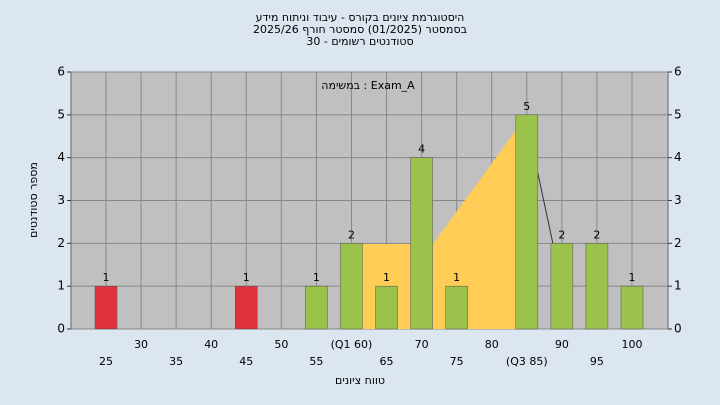  Describe the element at coordinates (678, 114) in the screenshot. I see `y2-tick-label: 5` at that location.